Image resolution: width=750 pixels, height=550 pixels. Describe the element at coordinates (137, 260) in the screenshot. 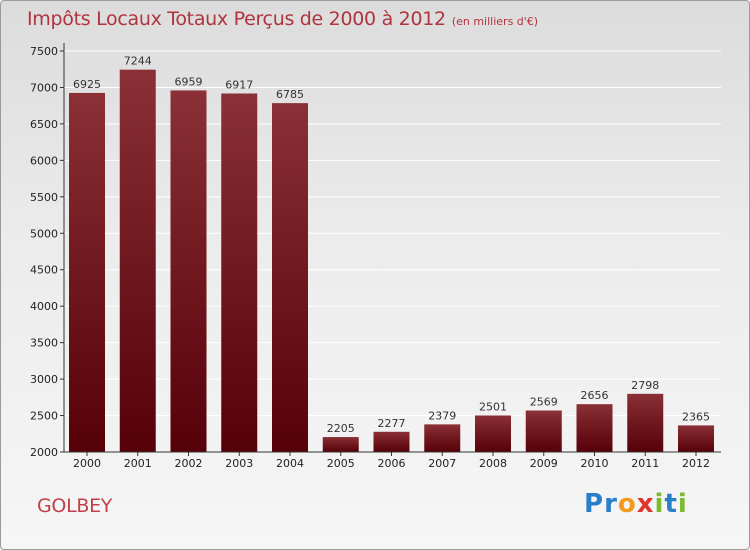

I see `bar-2001` at that location.